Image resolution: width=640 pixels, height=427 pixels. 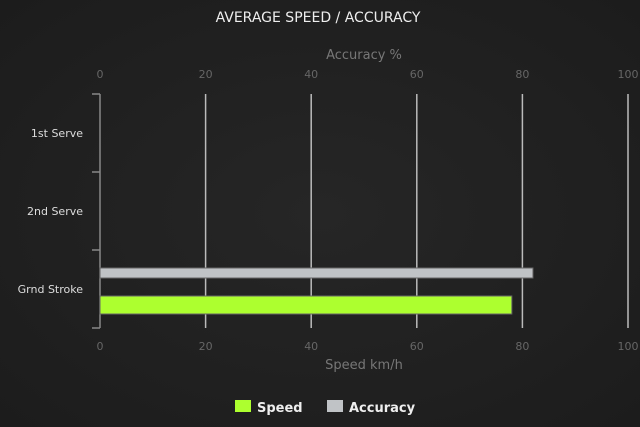 I want to click on bottom-tick-label: 80, so click(x=522, y=346).